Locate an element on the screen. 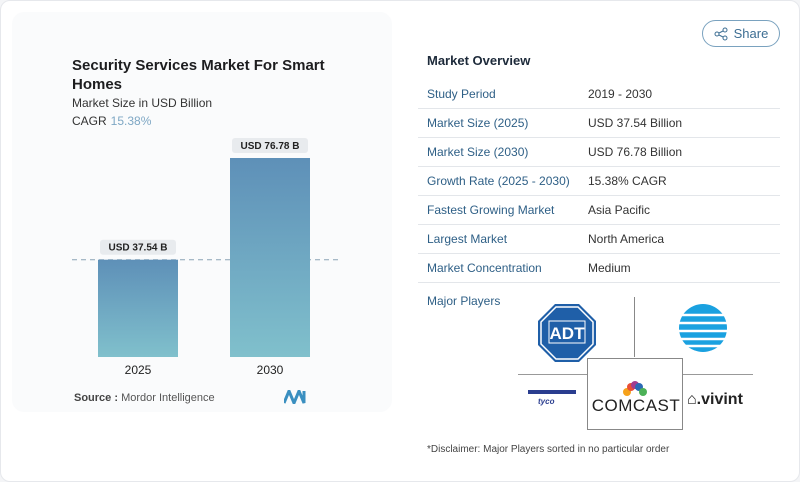 The width and height of the screenshot is (800, 482). data-label: USD 37.54 B is located at coordinates (138, 248).